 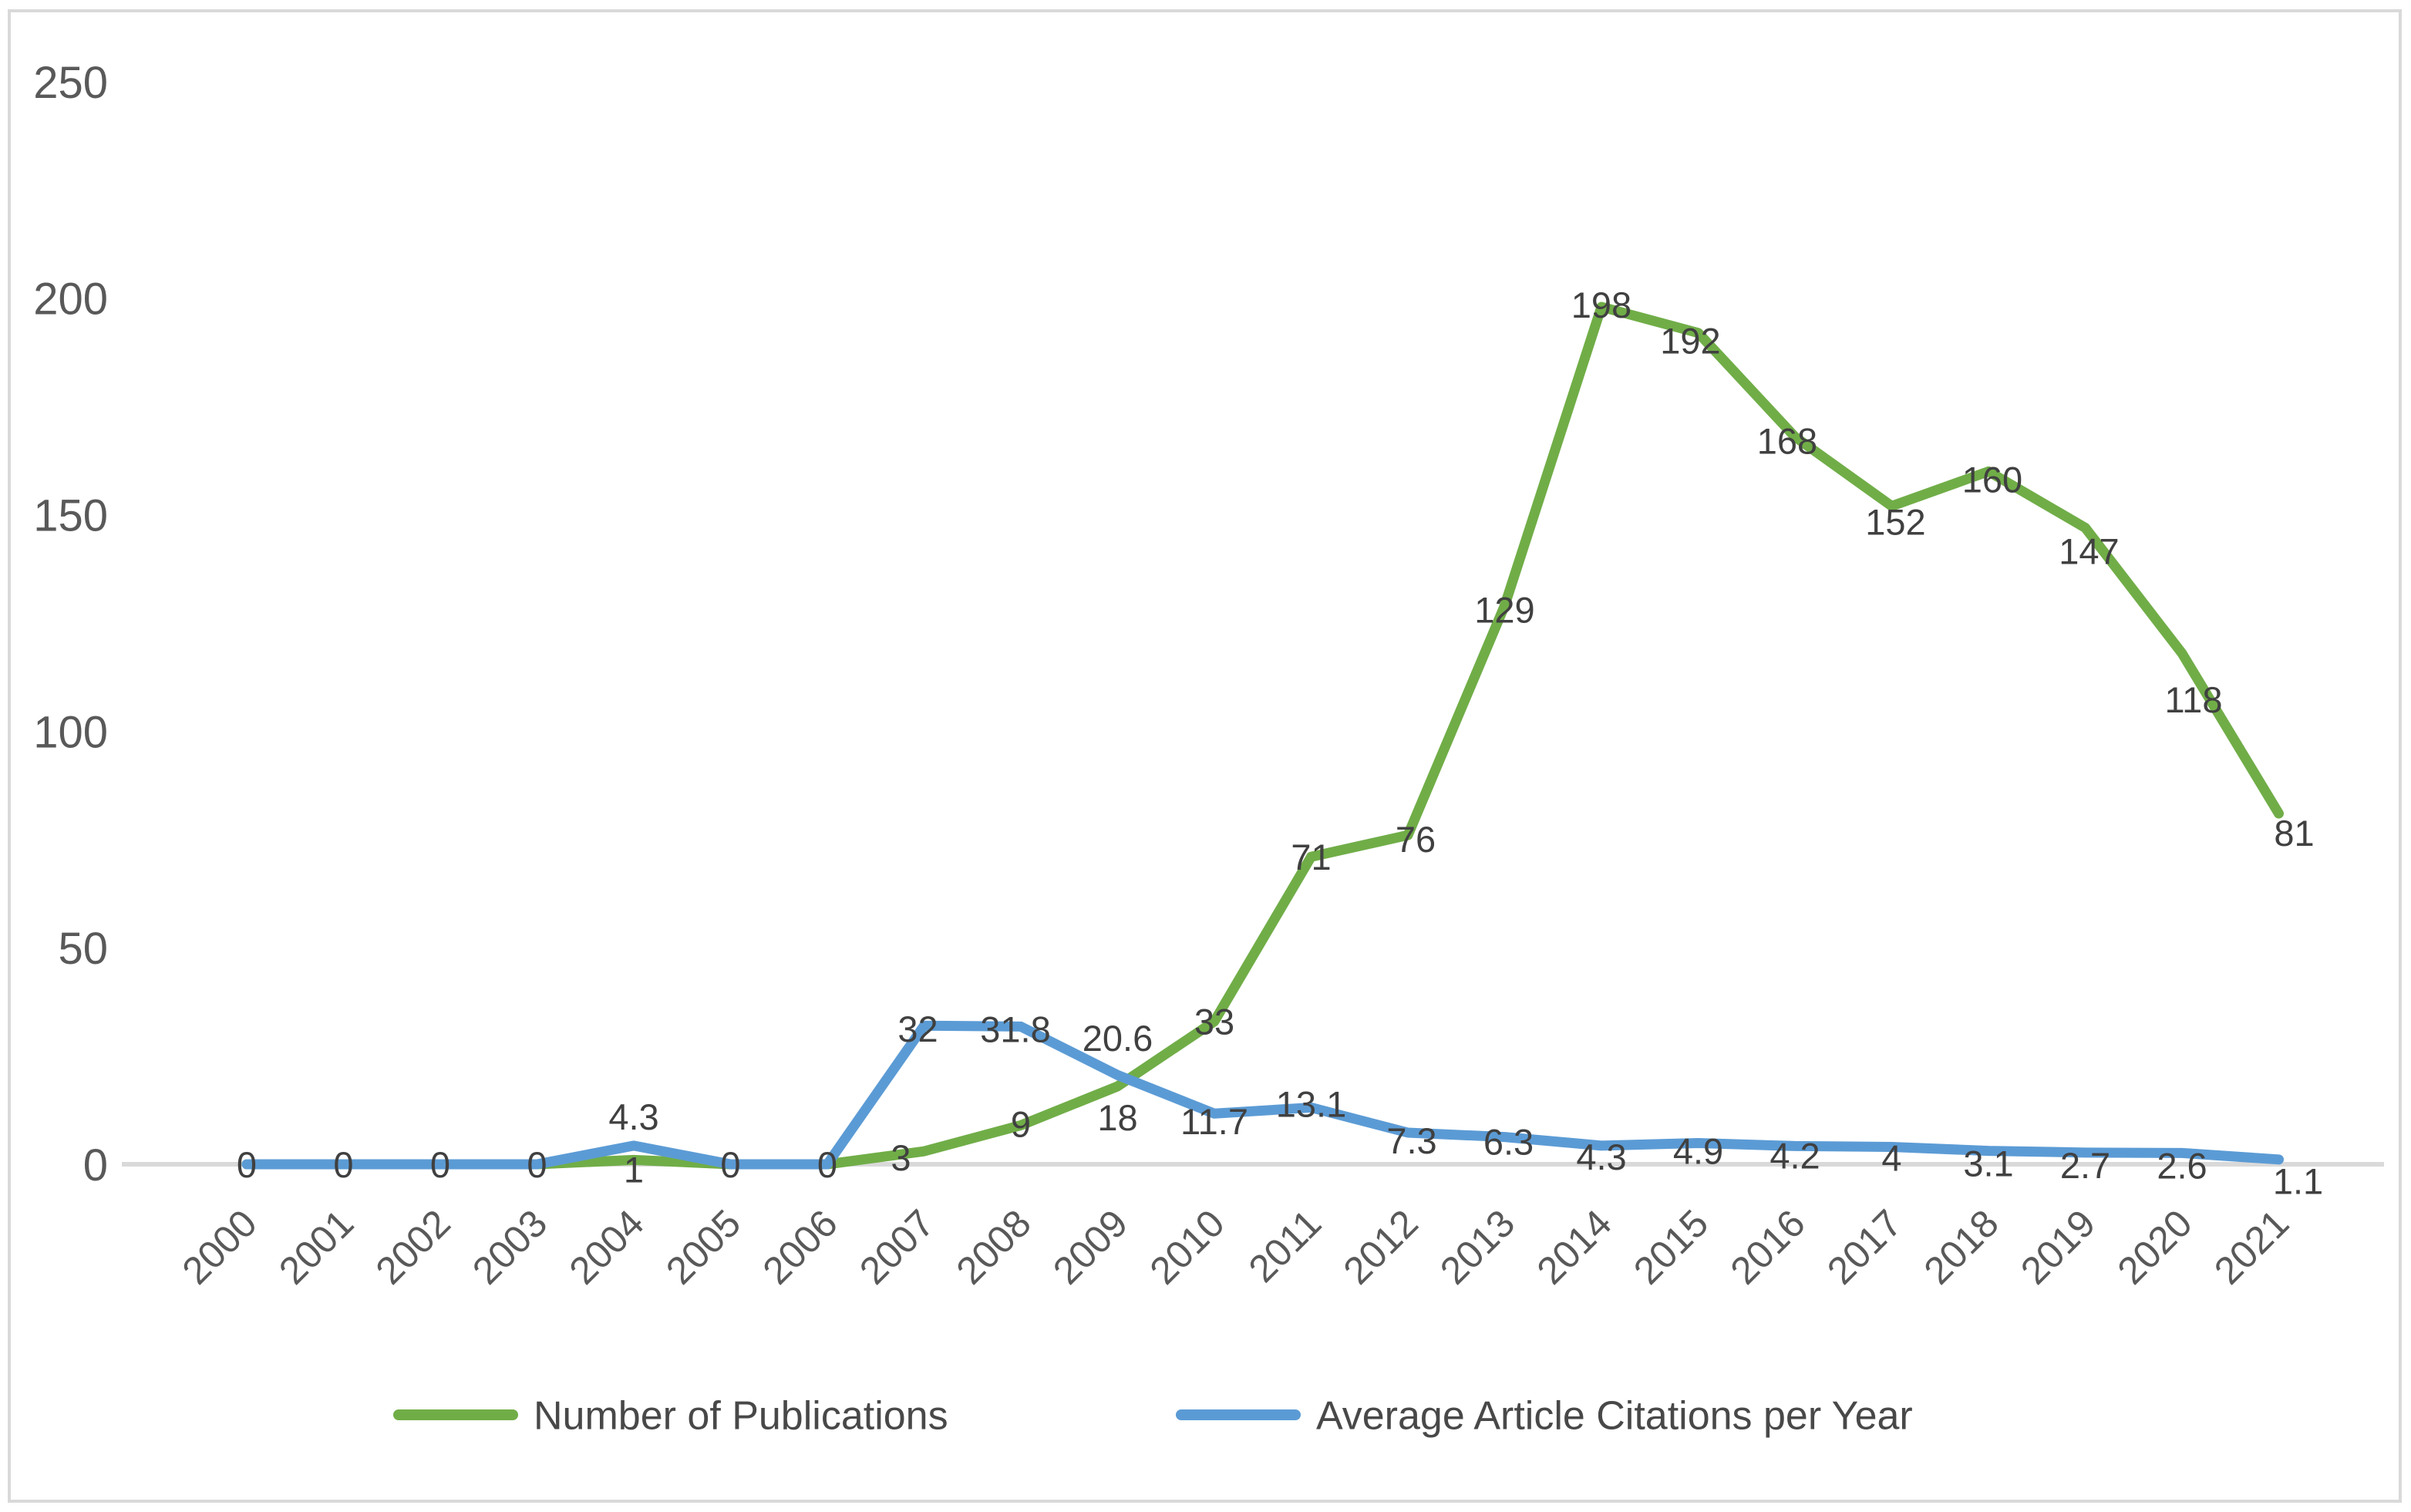 What do you see at coordinates (455, 1414) in the screenshot?
I see `publications-legend-swatch` at bounding box center [455, 1414].